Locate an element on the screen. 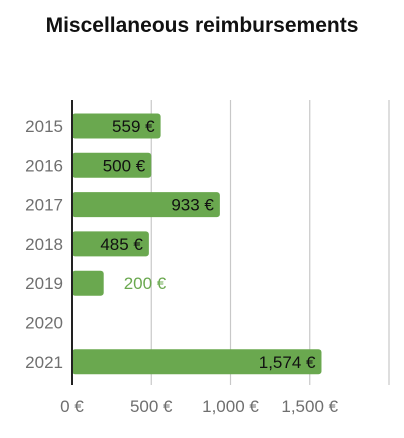 The image size is (404, 438). chart-title: Miscellaneous reimbursements is located at coordinates (202, 25).